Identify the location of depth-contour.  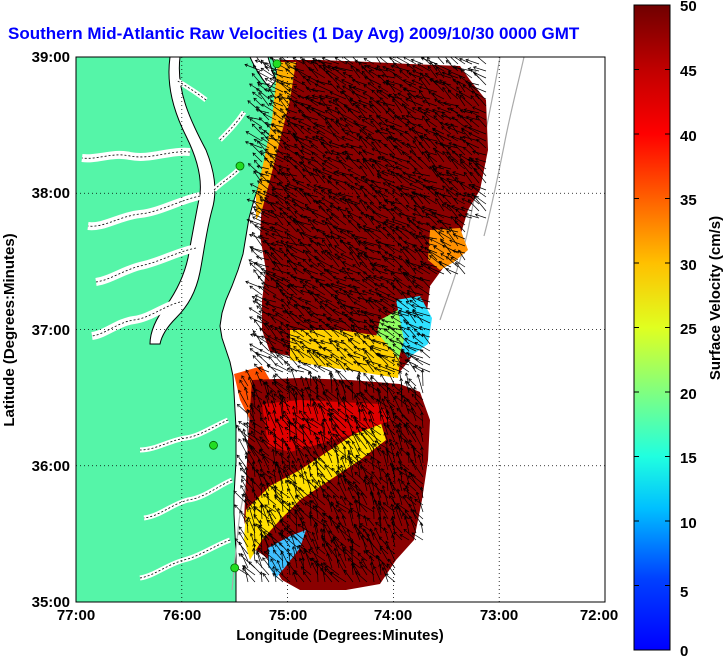
(504, 147).